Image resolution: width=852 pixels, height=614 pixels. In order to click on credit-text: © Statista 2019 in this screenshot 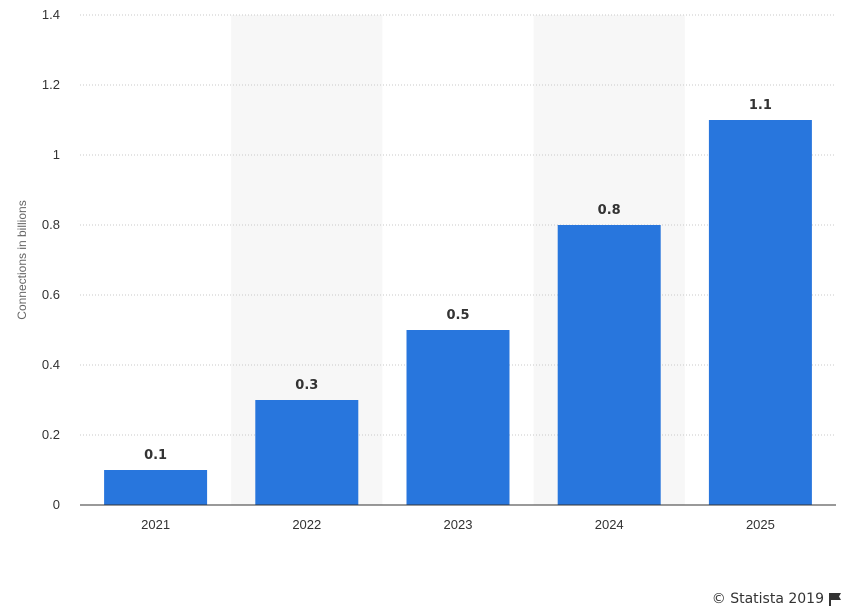, I will do `click(767, 599)`.